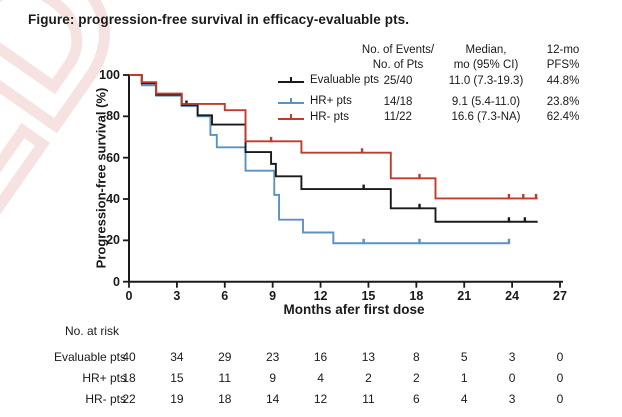 This screenshot has width=622, height=417. Describe the element at coordinates (177, 399) in the screenshot. I see `risk-count: 19` at that location.